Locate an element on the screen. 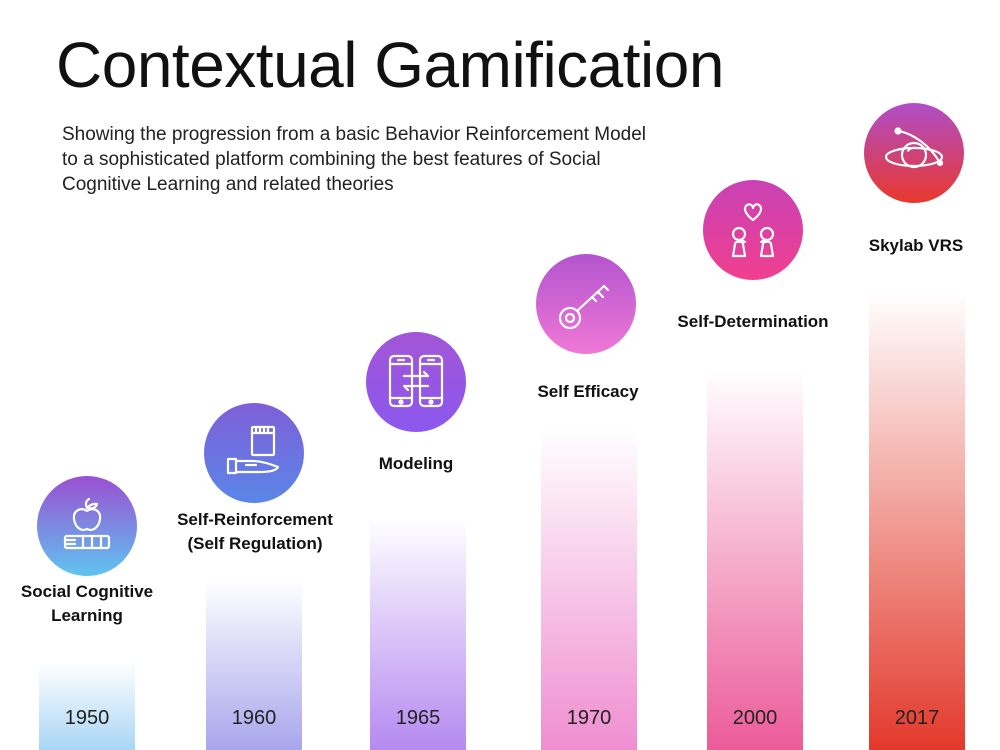 The height and width of the screenshot is (750, 1000). year-2017: 2017 is located at coordinates (917, 718).